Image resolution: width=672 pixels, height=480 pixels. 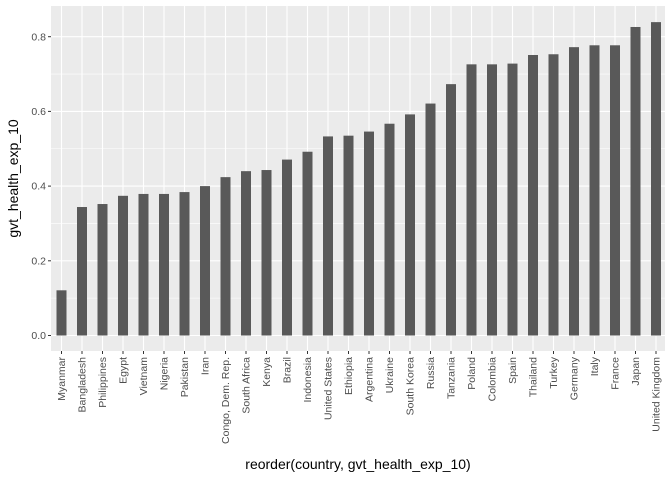 What do you see at coordinates (595, 366) in the screenshot?
I see `x-tick-label: Italy` at bounding box center [595, 366].